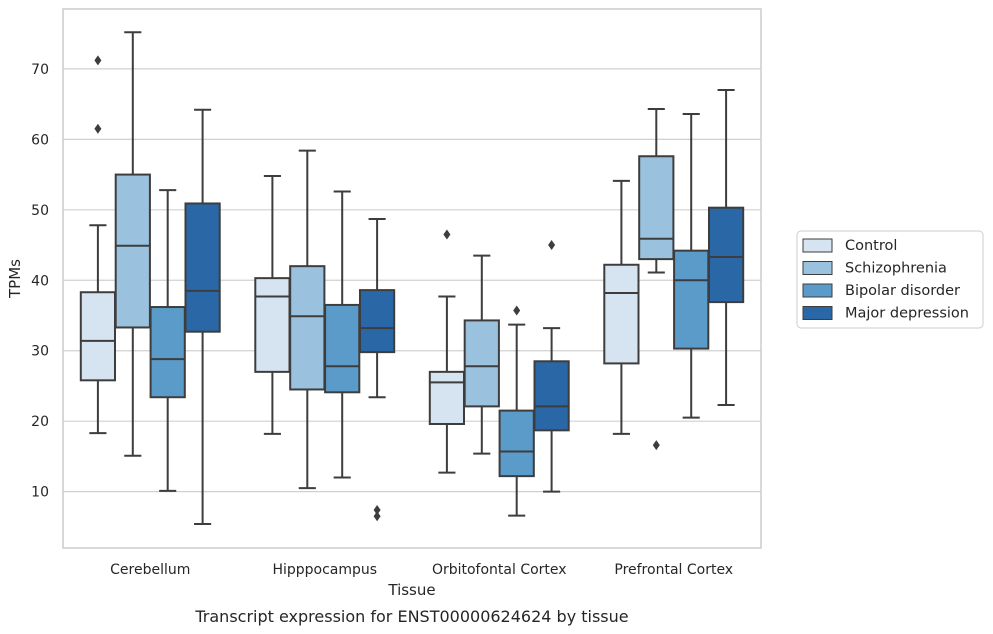 Image resolution: width=993 pixels, height=634 pixels. I want to click on x-tick-label: Cerebellum, so click(150, 570).